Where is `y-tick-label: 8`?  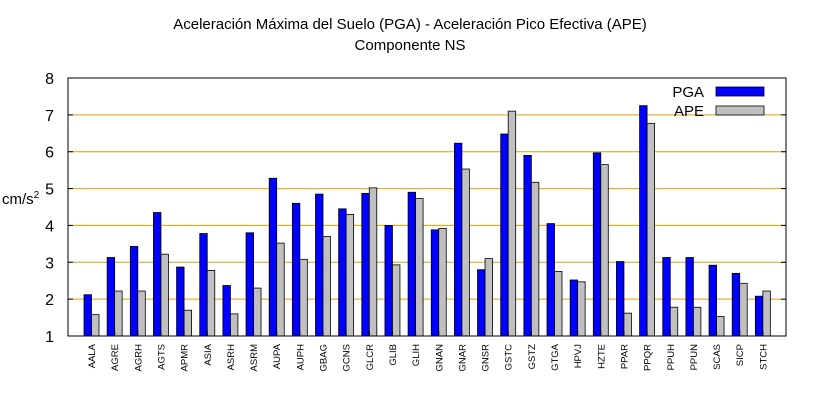 y-tick-label: 8 is located at coordinates (49, 79).